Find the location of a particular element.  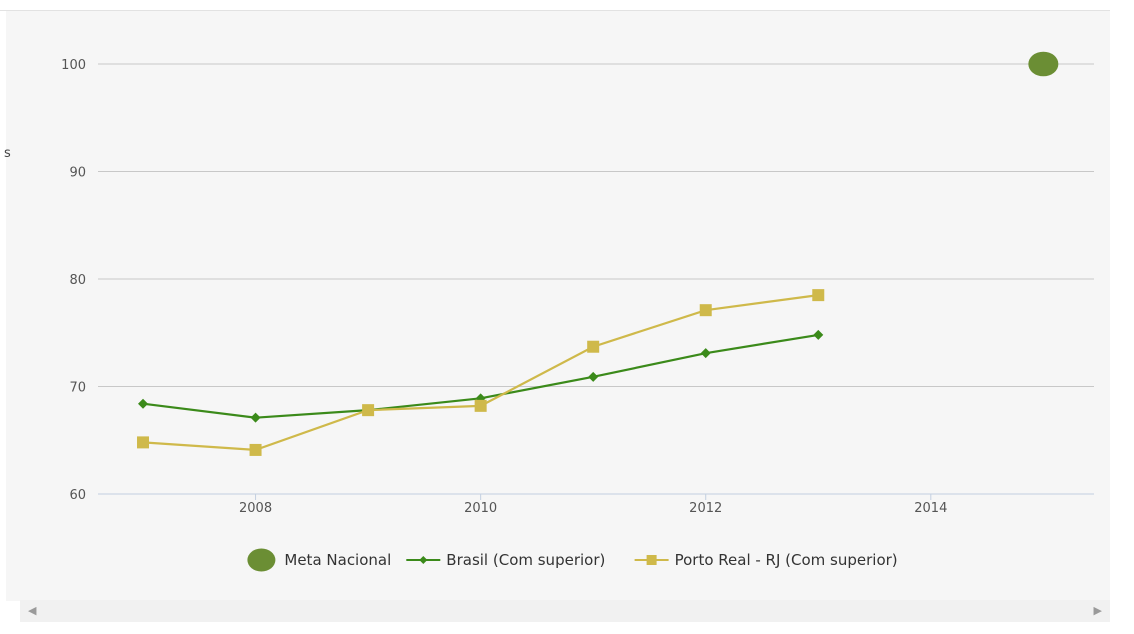

x-tick-label: 2010 is located at coordinates (480, 508).